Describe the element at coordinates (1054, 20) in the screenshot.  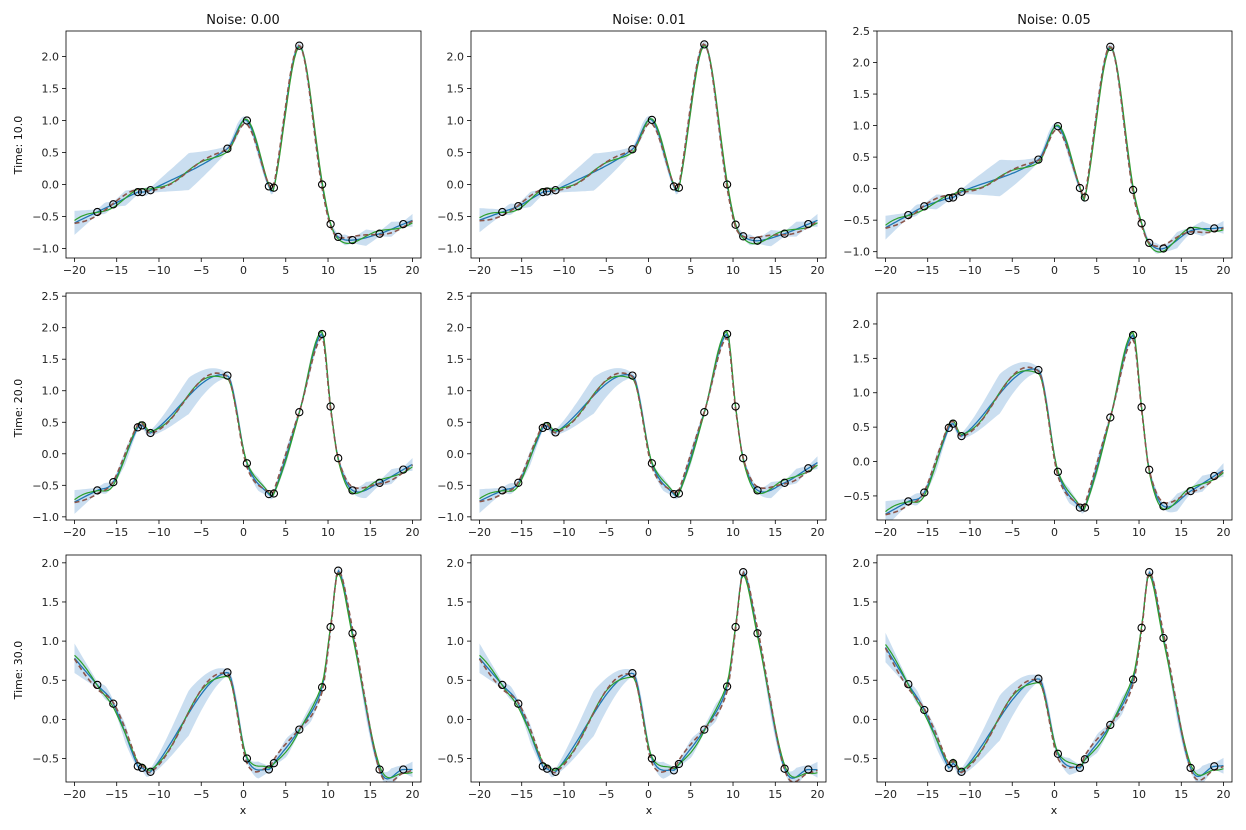
I see `column-title-noise-2: Noise: 0.05` at that location.